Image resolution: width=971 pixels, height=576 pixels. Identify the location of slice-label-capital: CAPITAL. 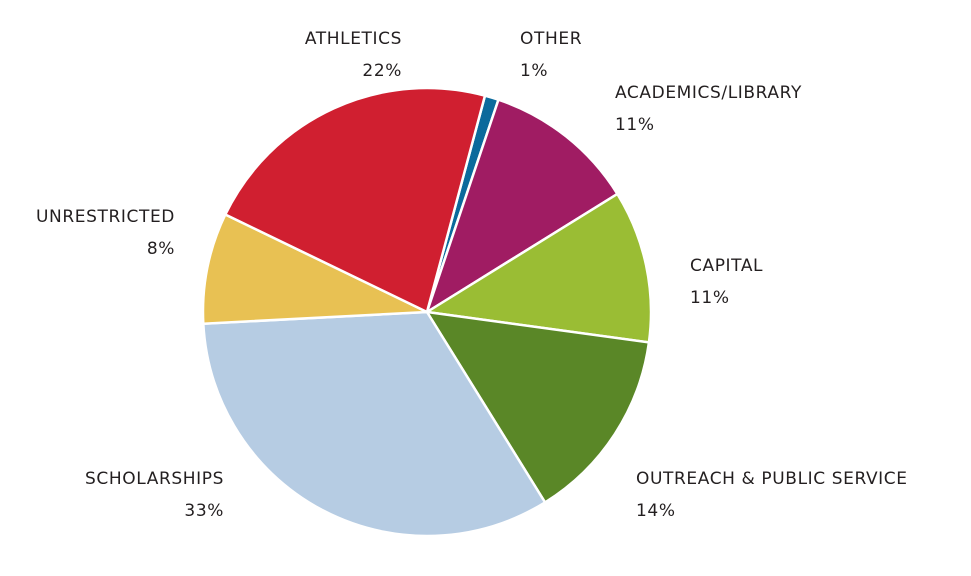
(726, 266).